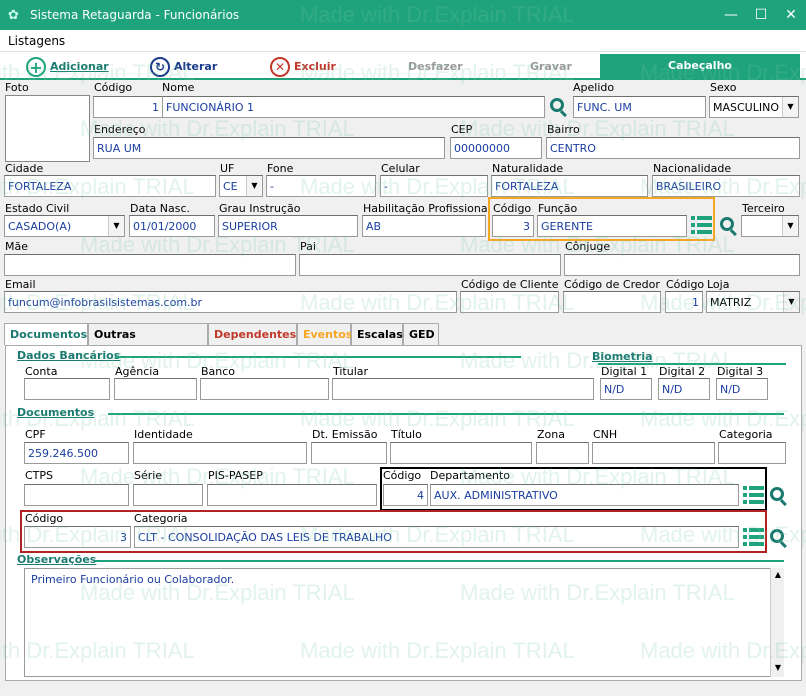 This screenshot has width=806, height=696. What do you see at coordinates (280, 67) in the screenshot?
I see `delete-icon: ✕` at bounding box center [280, 67].